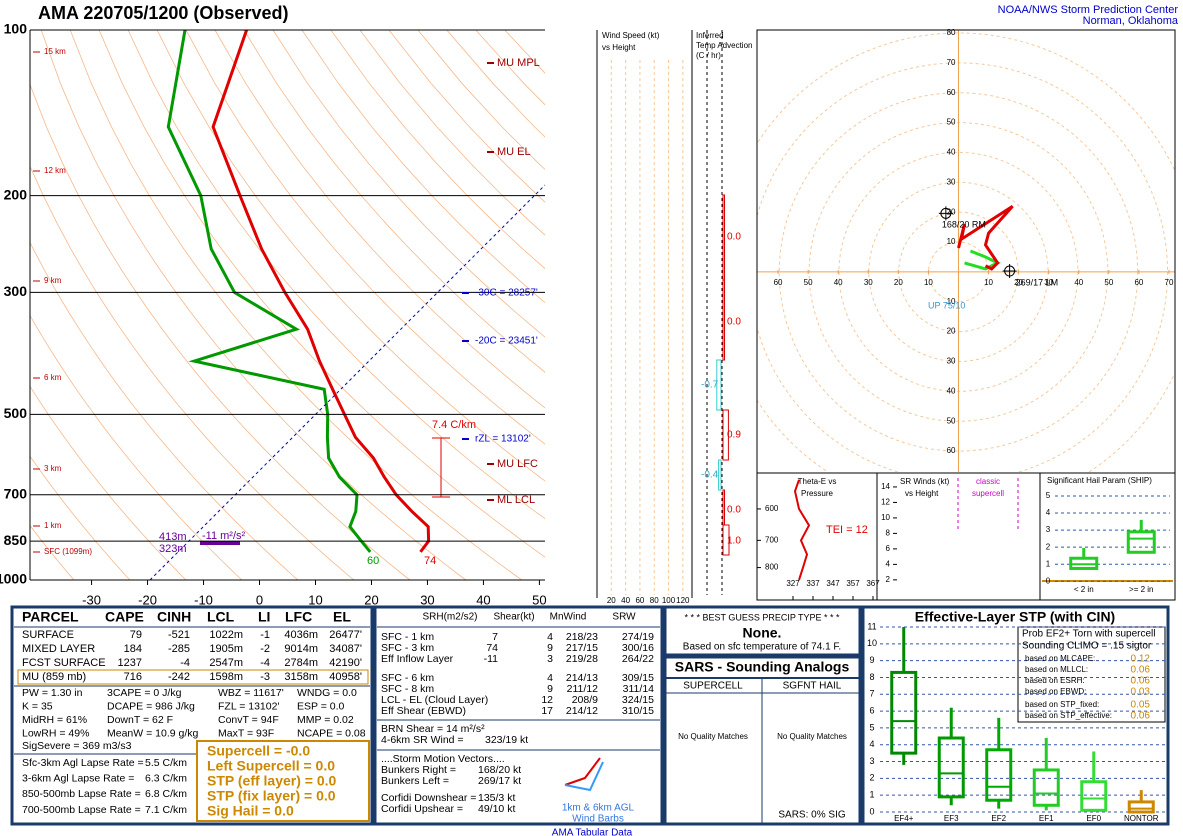 This screenshot has height=836, width=1183. What do you see at coordinates (224, 536) in the screenshot?
I see `annotation: -11 m²/s²` at bounding box center [224, 536].